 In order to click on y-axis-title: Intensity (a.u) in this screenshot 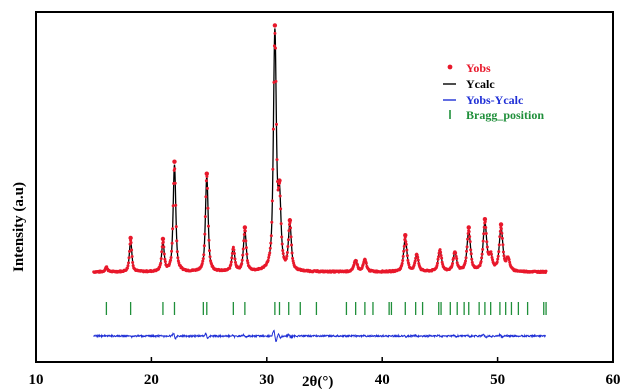, I will do `click(19, 227)`.